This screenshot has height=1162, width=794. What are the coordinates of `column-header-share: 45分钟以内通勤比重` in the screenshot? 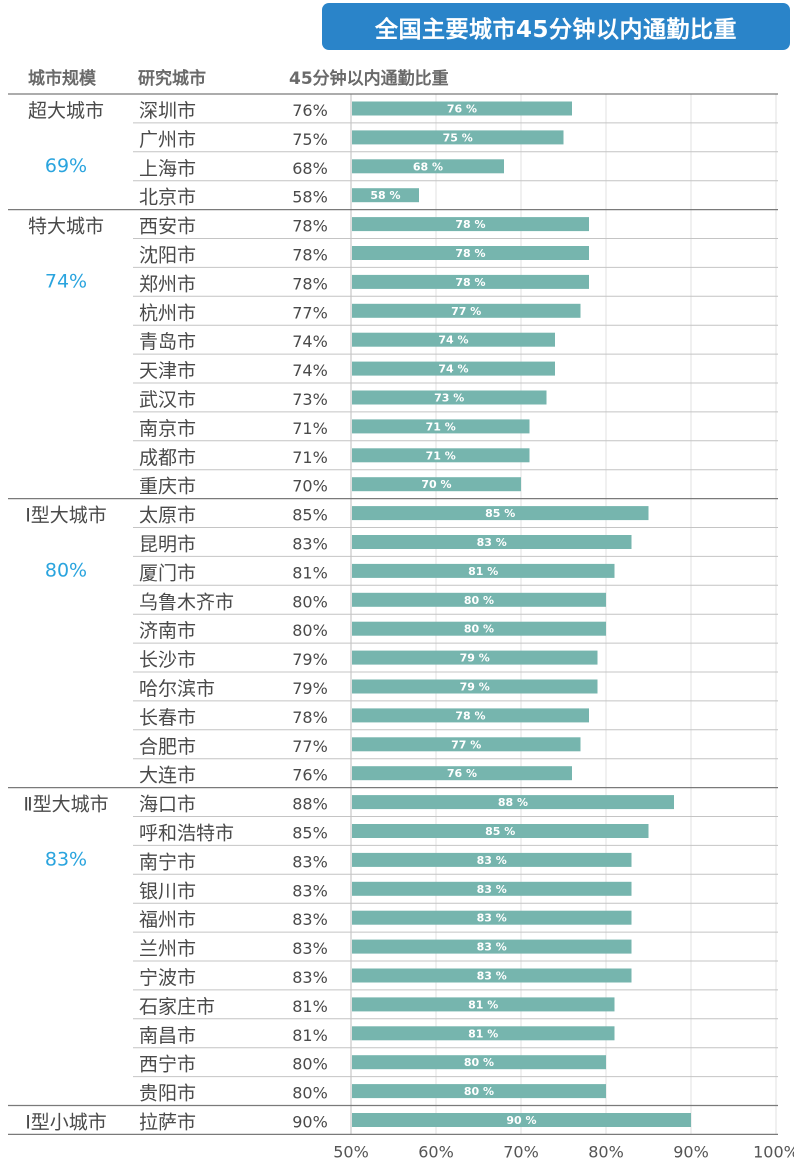 It's located at (369, 79).